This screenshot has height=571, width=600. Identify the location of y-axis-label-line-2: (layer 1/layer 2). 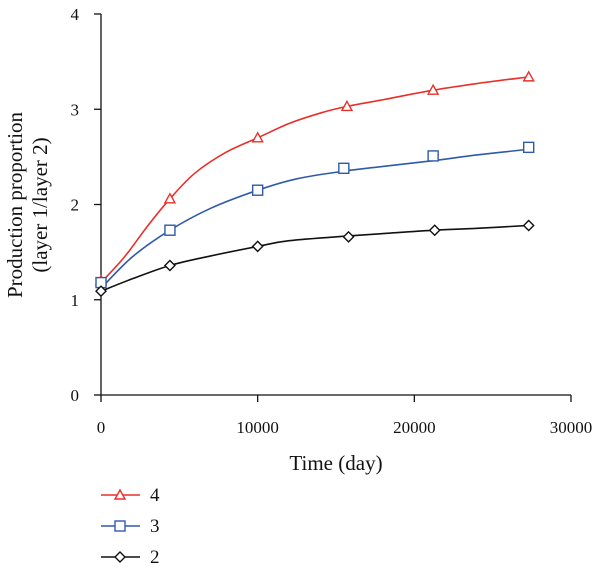
(40, 204).